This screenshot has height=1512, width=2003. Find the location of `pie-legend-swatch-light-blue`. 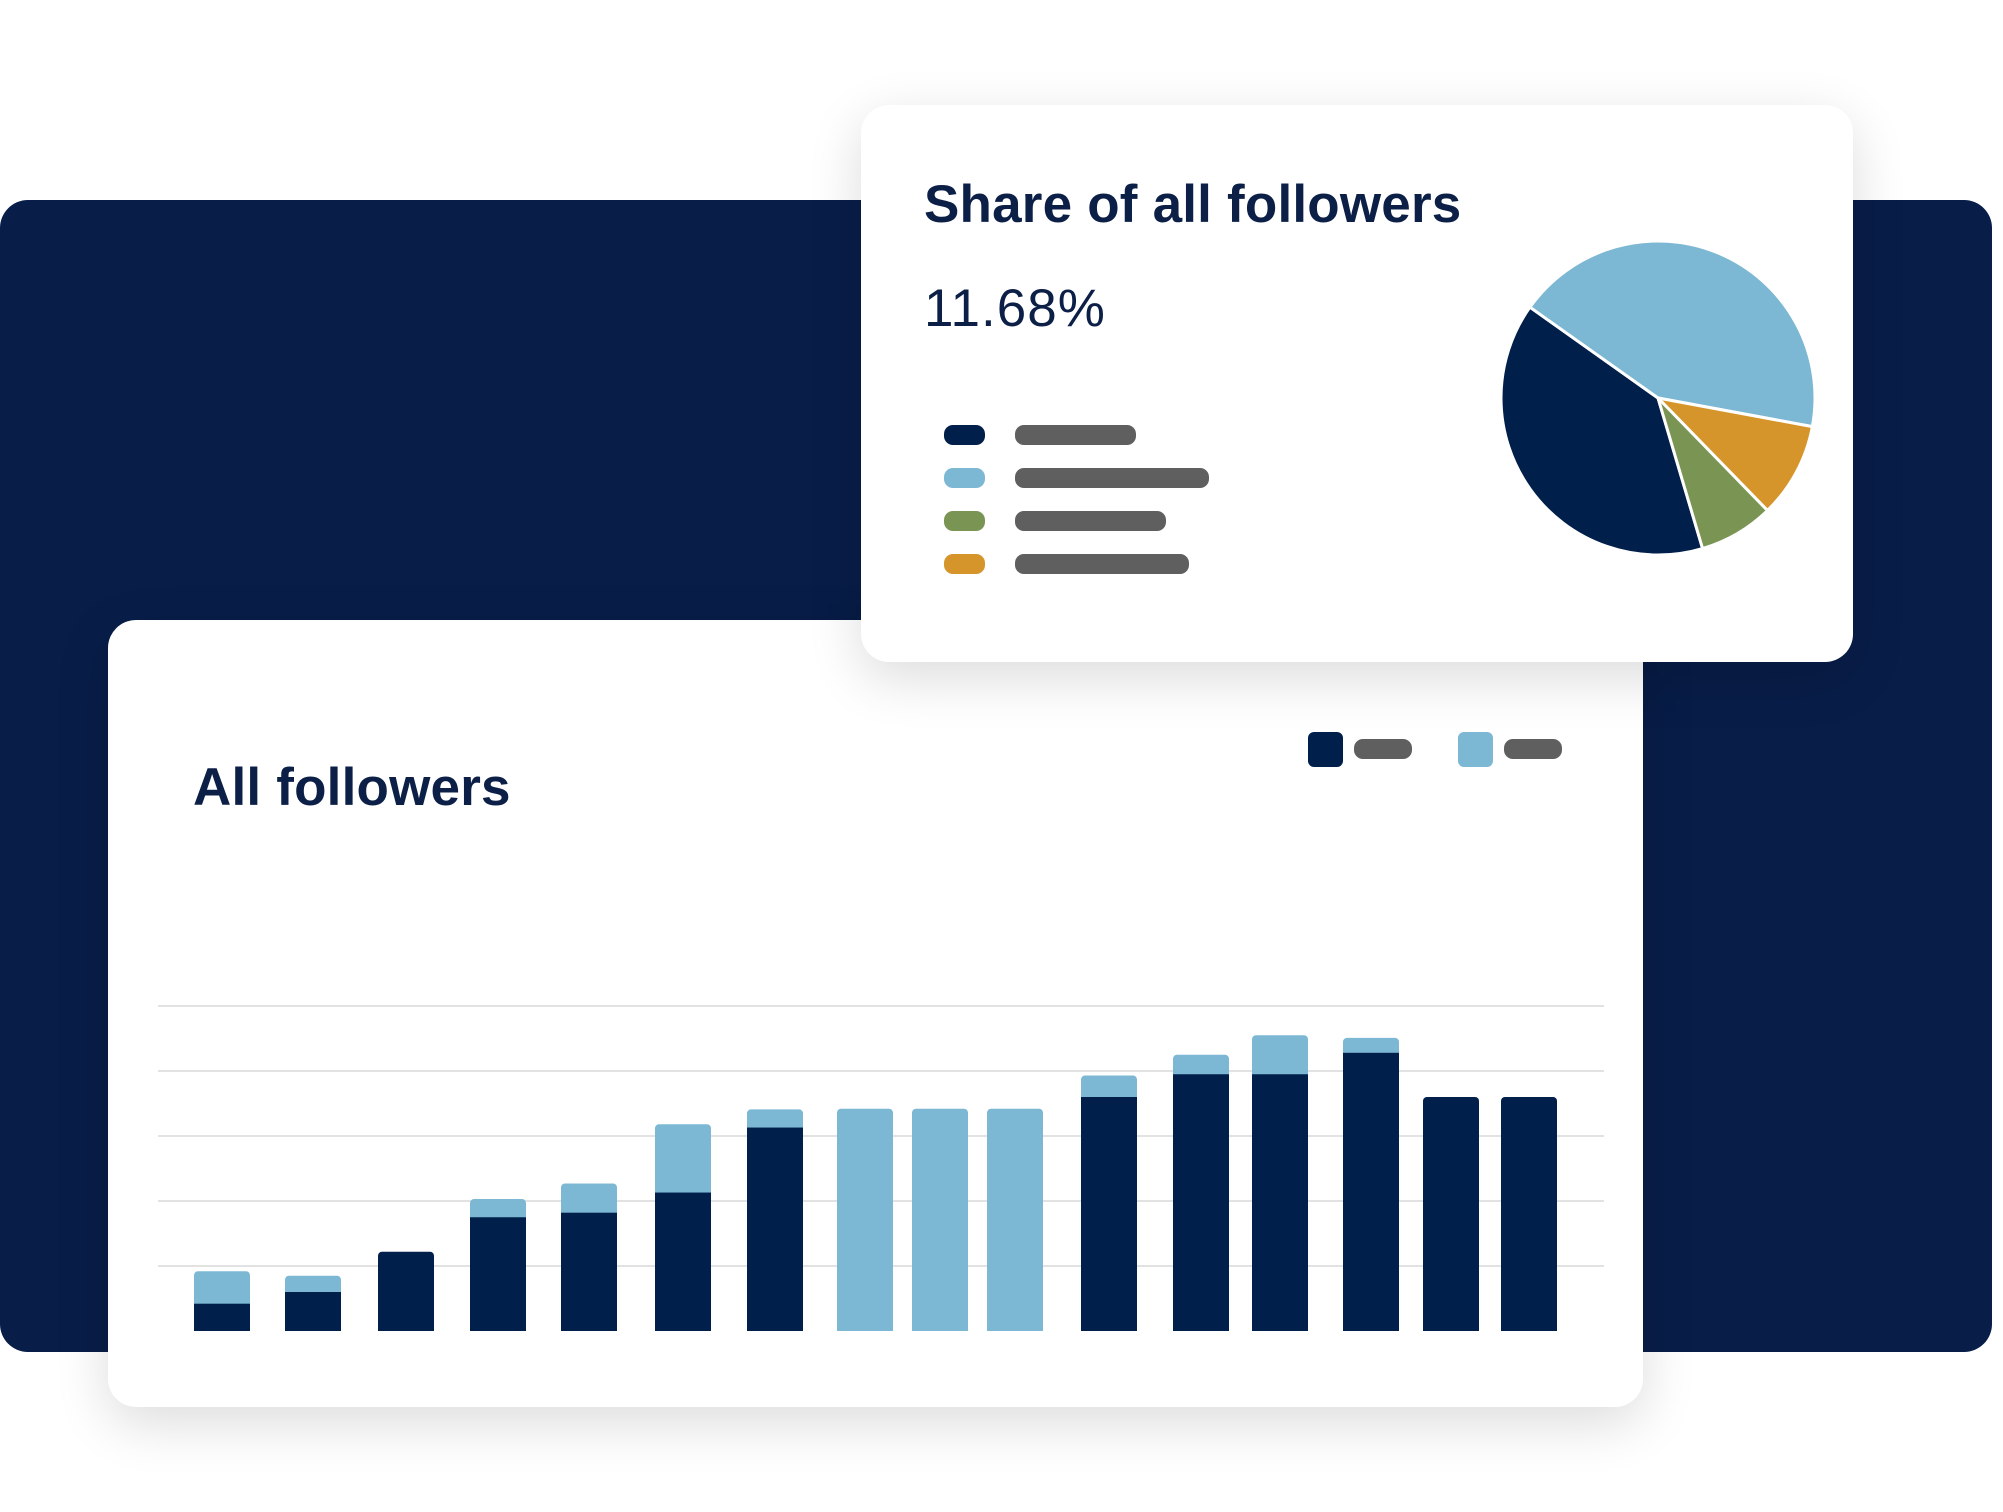

pie-legend-swatch-light-blue is located at coordinates (964, 478).